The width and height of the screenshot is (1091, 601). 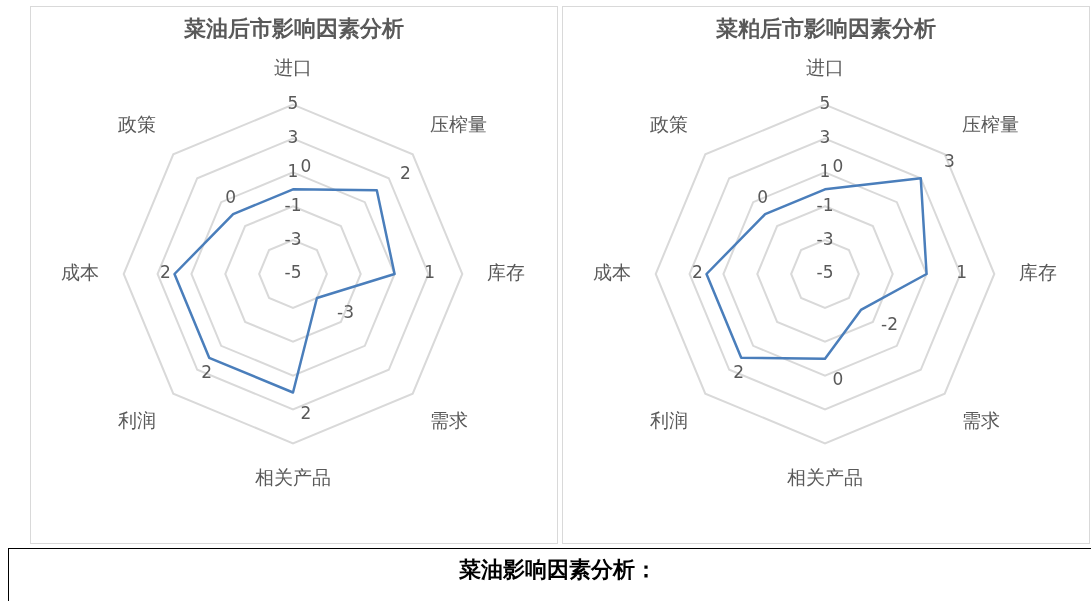 What do you see at coordinates (825, 28) in the screenshot?
I see `chart-title: 菜粕后市影响因素分析` at bounding box center [825, 28].